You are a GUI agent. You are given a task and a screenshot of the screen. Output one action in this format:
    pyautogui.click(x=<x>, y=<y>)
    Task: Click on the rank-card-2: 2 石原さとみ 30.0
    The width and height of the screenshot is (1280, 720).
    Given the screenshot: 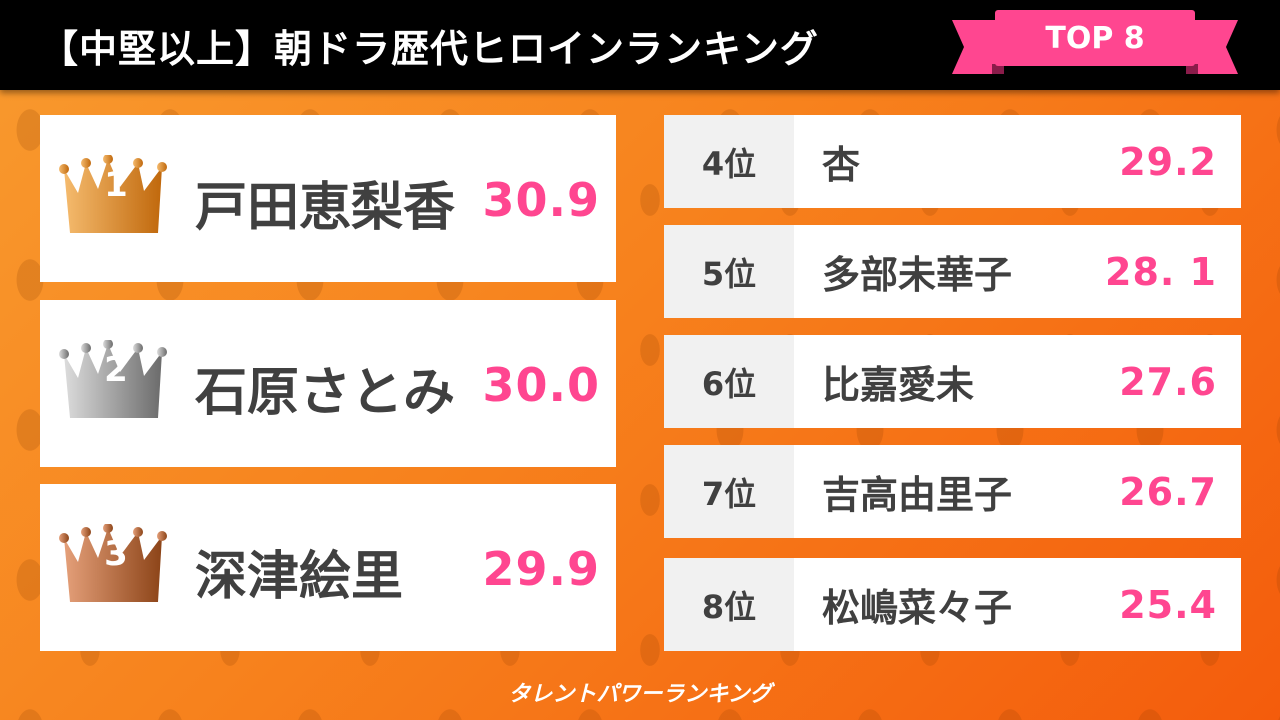 What is the action you would take?
    pyautogui.click(x=328, y=383)
    